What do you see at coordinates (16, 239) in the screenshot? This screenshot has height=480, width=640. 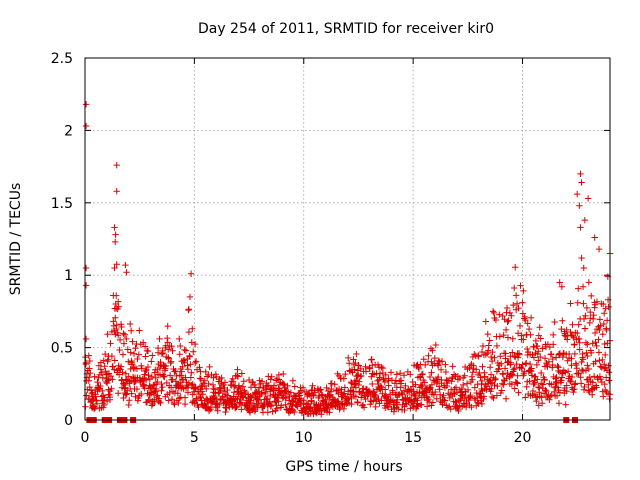 I see `y-axis-label: SRMTID / TECUs` at bounding box center [16, 239].